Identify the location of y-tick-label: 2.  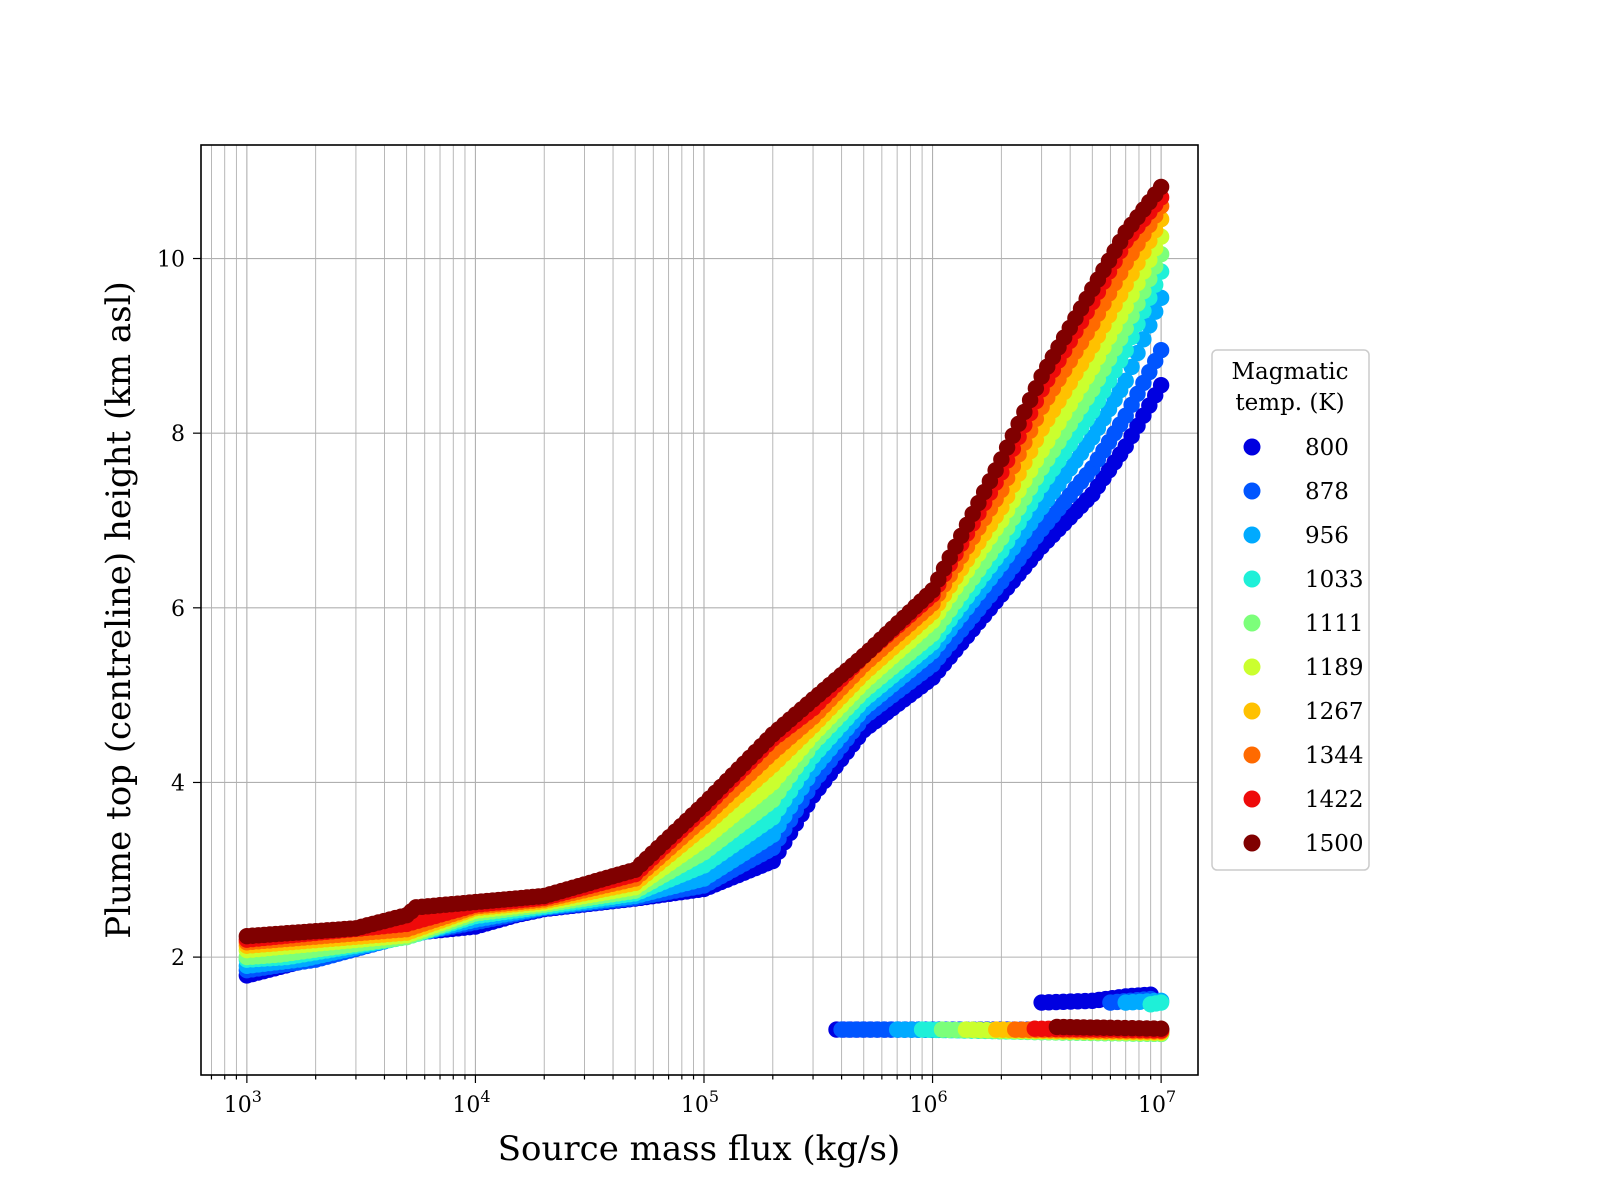
(178, 958).